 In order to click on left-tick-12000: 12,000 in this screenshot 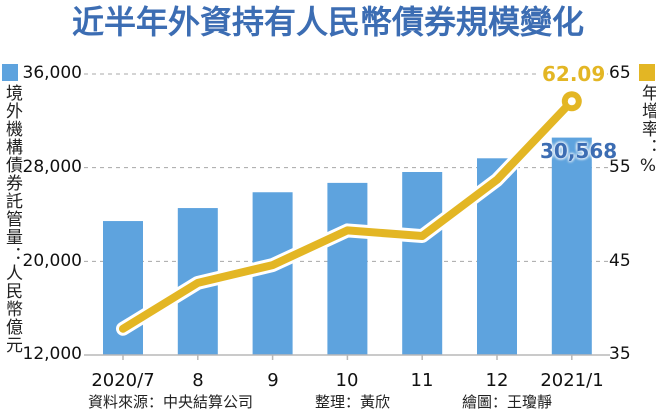, I will do `click(52, 354)`.